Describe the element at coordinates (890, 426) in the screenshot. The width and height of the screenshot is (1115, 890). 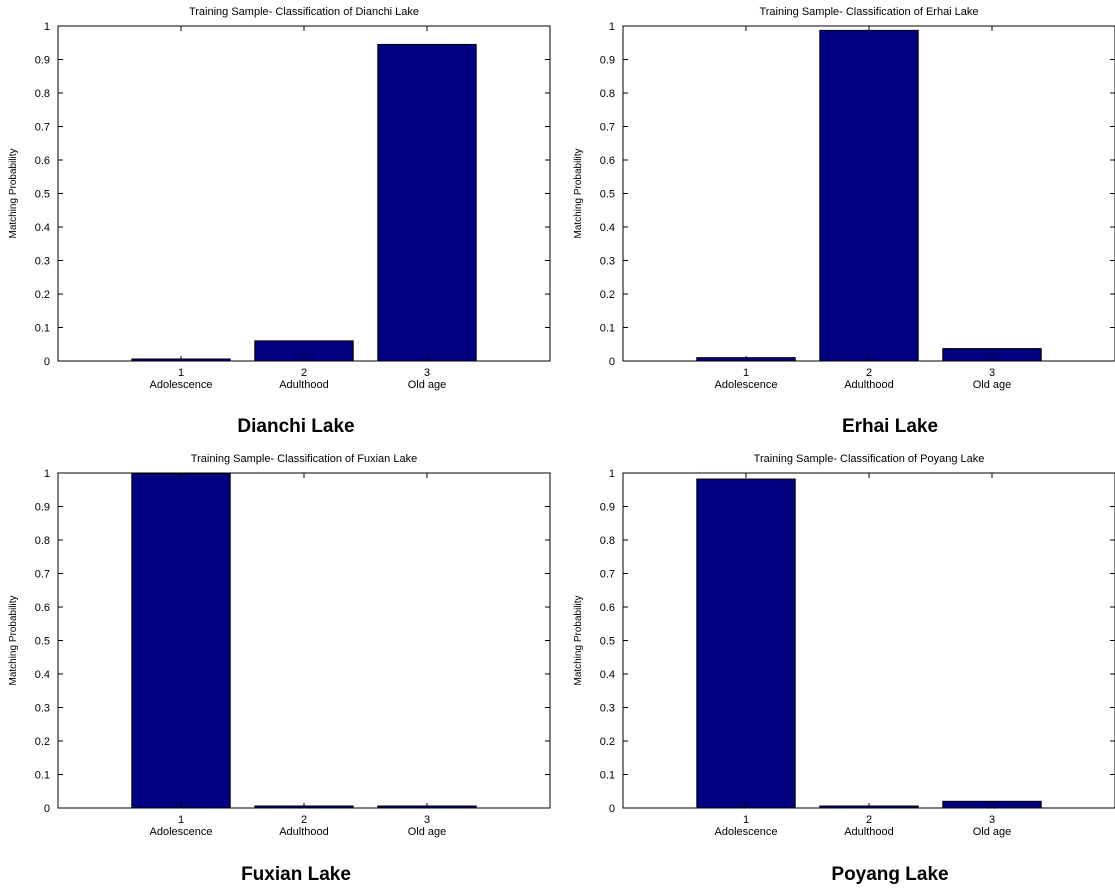
I see `panel-caption: Erhai Lake` at that location.